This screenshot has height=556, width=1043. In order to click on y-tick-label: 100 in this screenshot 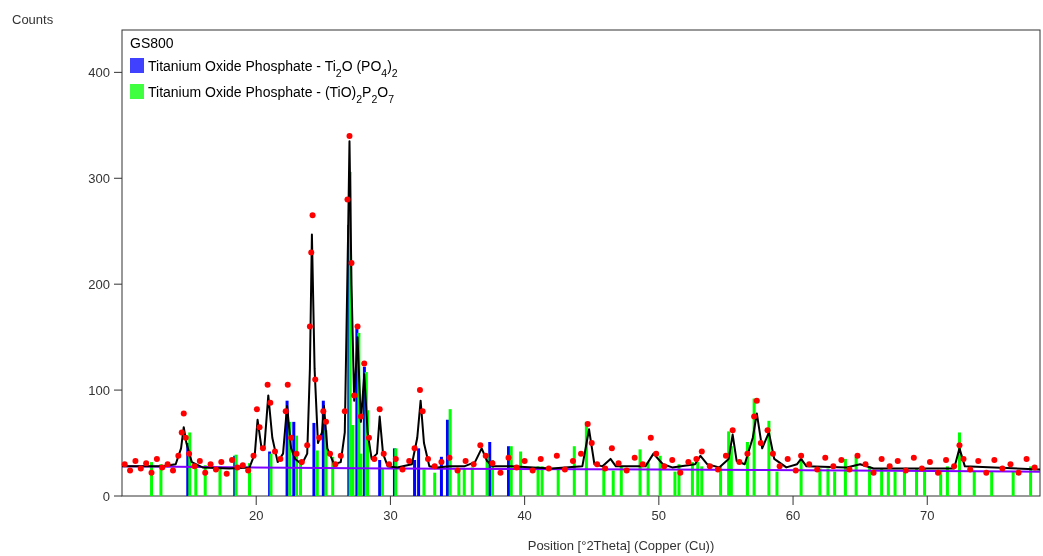, I will do `click(99, 390)`.